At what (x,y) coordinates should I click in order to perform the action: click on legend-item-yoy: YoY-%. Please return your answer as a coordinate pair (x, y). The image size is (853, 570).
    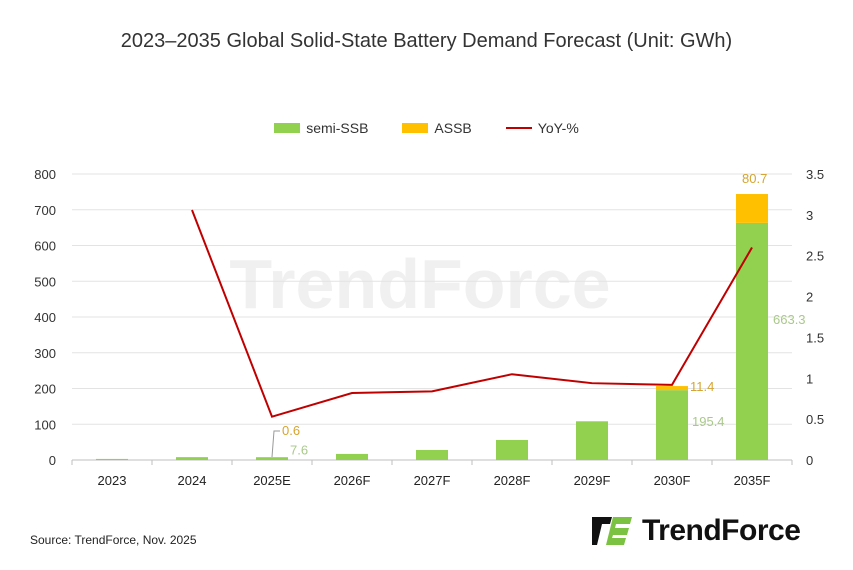
    Looking at the image, I should click on (542, 128).